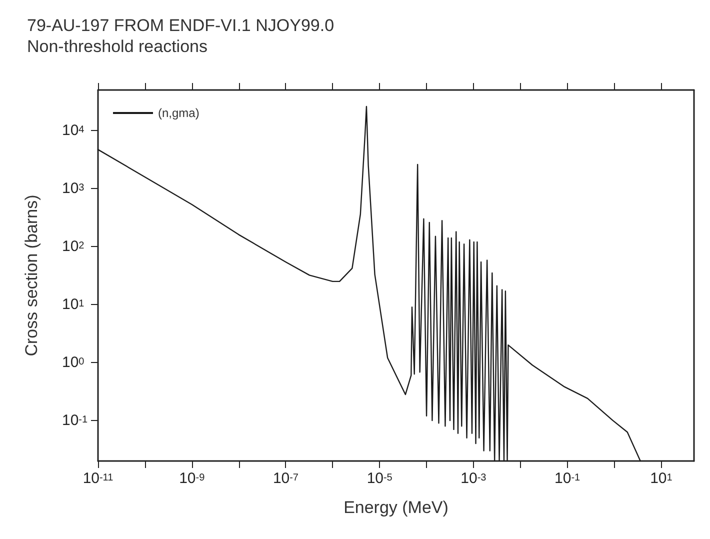  Describe the element at coordinates (396, 507) in the screenshot. I see `x-axis-title: Energy (MeV)` at that location.